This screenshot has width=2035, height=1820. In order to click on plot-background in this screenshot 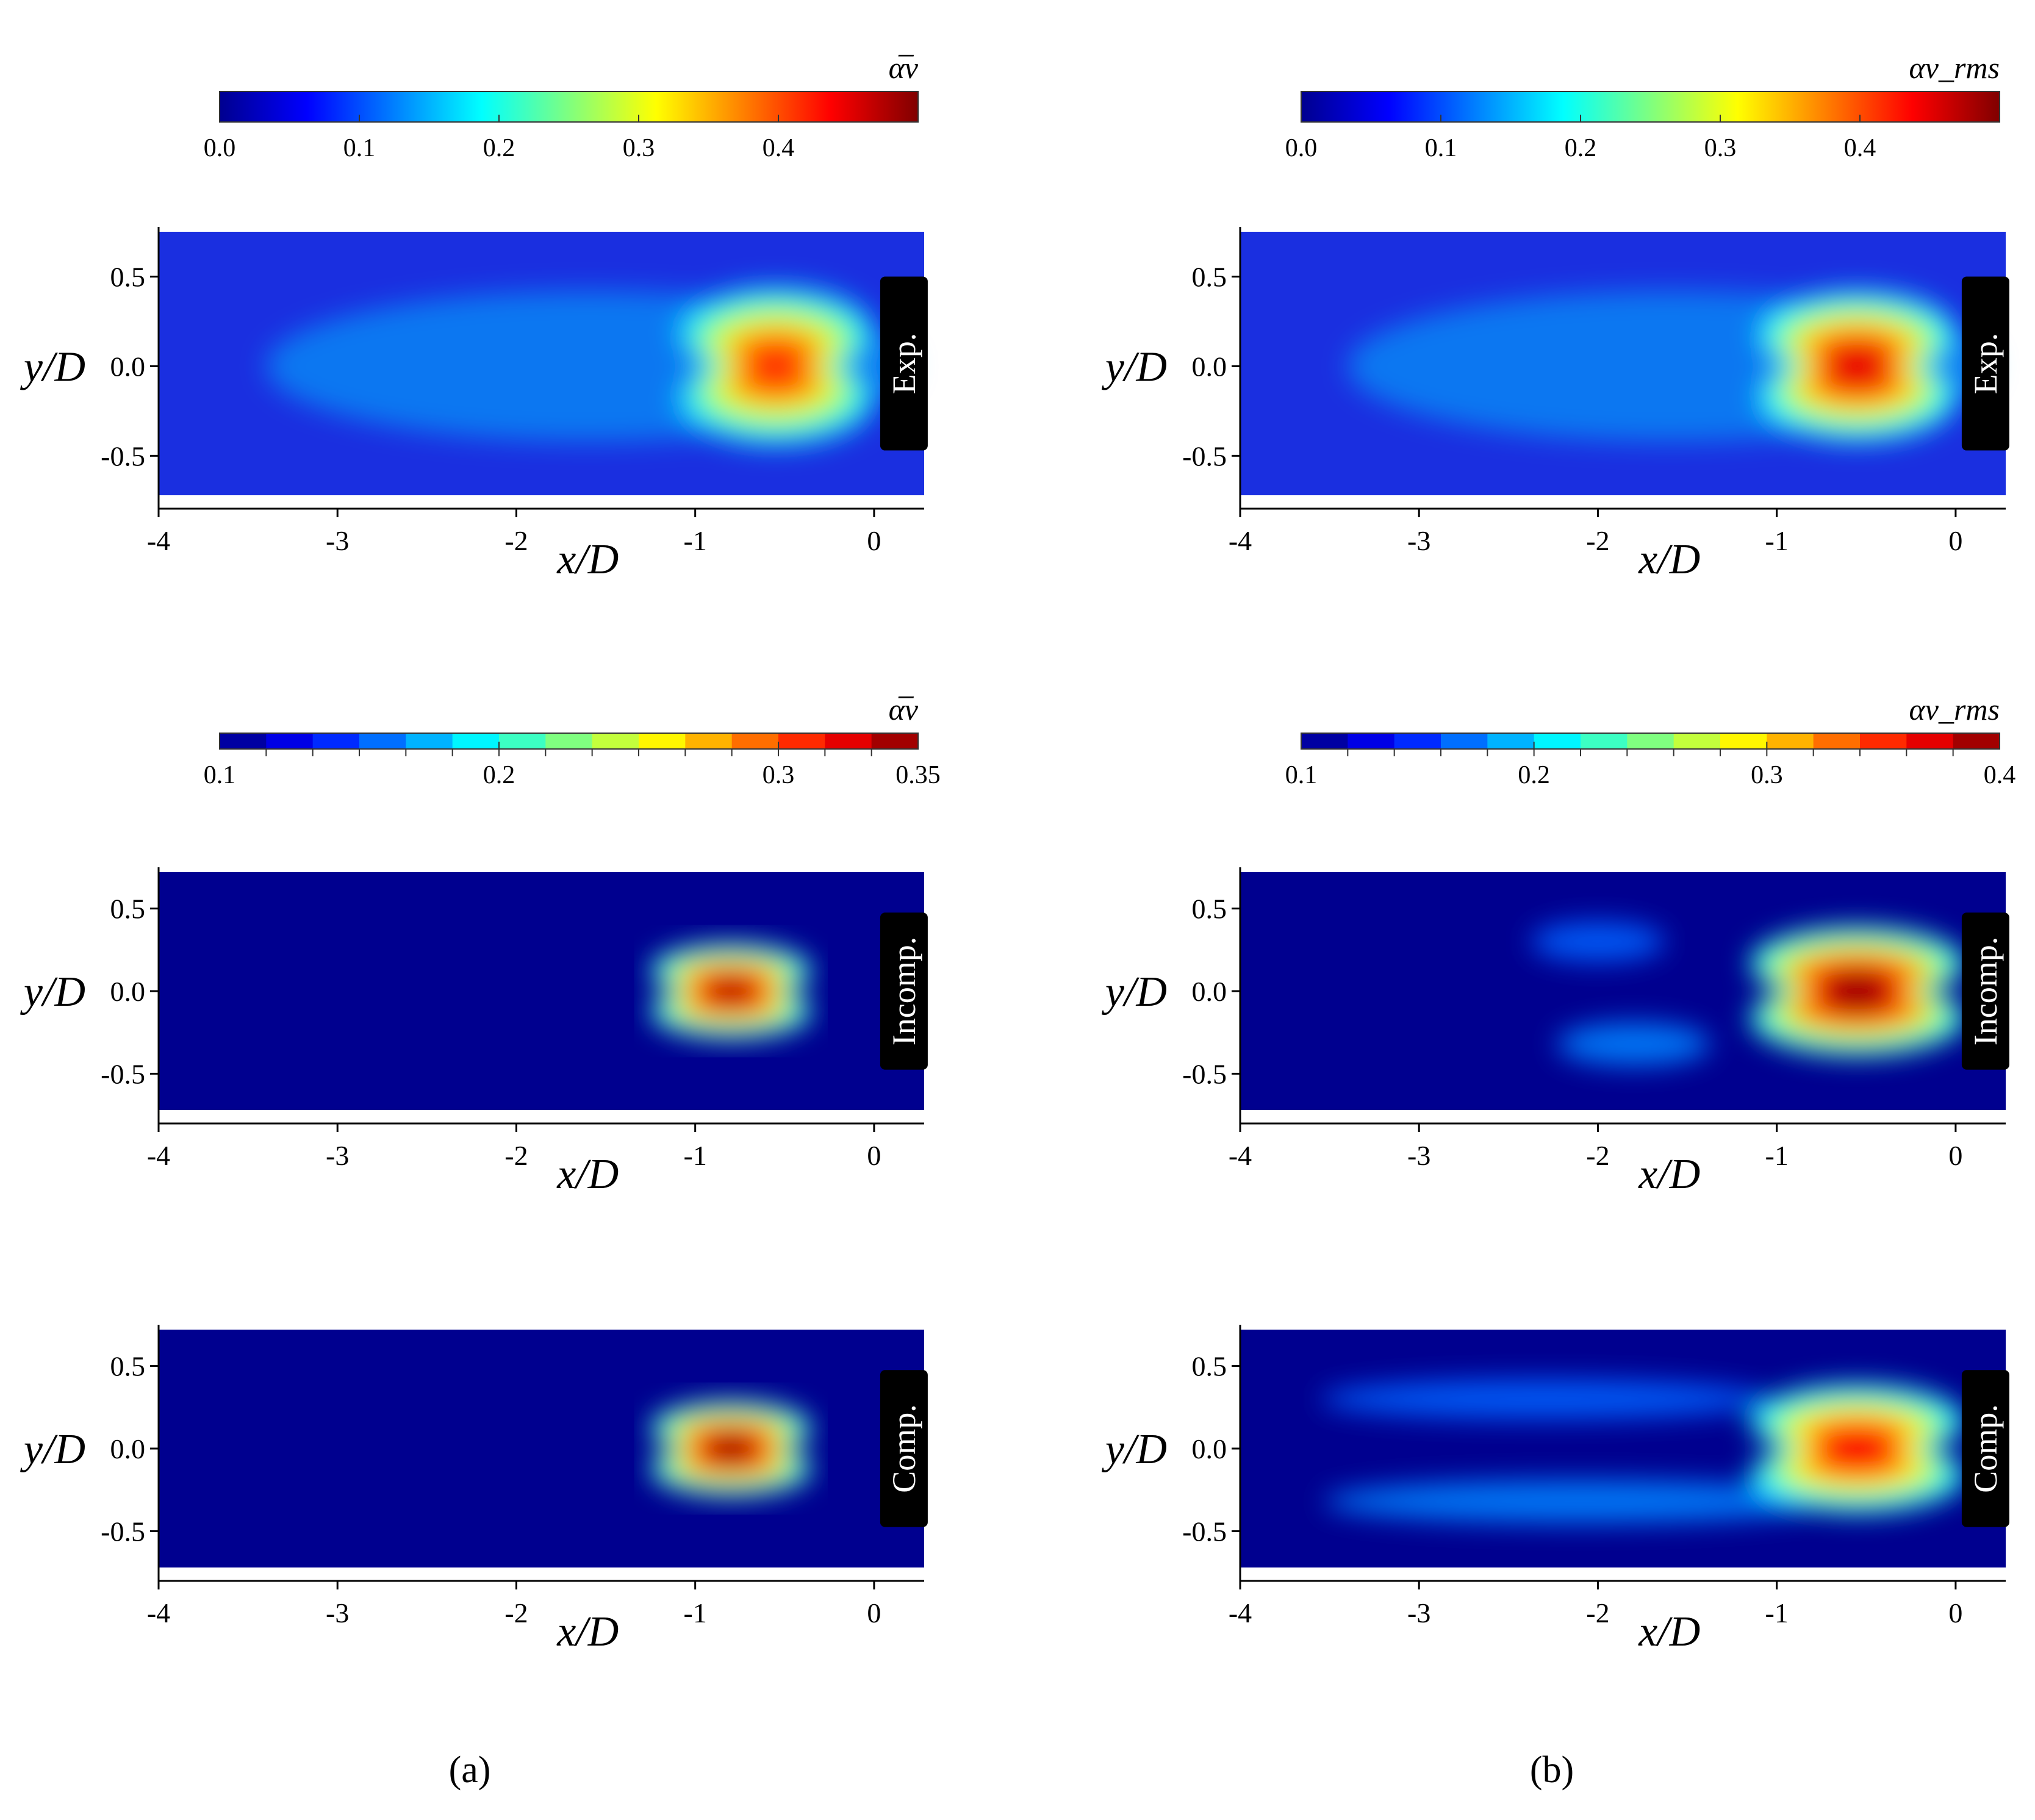, I will do `click(541, 991)`.